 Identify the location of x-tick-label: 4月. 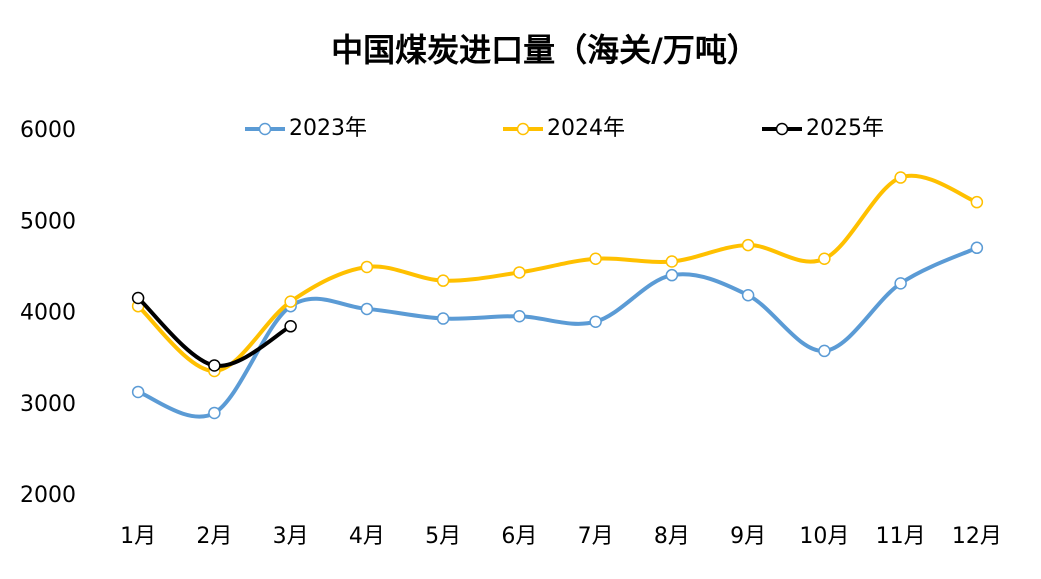
(367, 536).